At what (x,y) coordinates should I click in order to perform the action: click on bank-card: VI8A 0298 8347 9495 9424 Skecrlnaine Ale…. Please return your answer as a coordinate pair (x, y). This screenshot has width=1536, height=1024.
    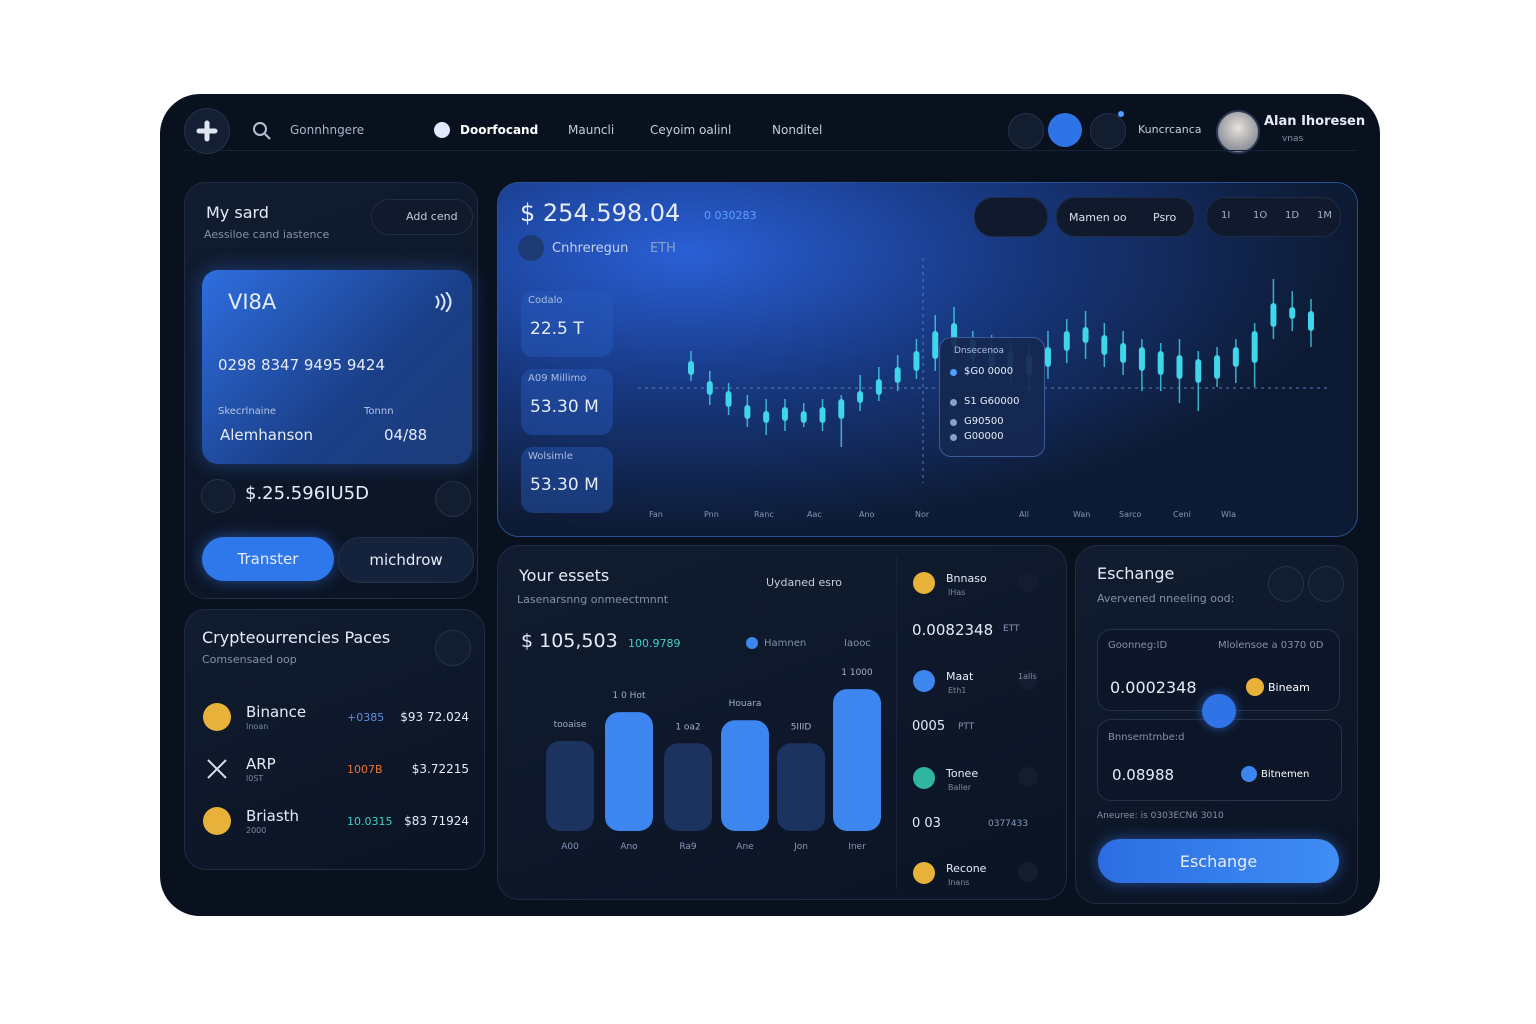
    Looking at the image, I should click on (337, 367).